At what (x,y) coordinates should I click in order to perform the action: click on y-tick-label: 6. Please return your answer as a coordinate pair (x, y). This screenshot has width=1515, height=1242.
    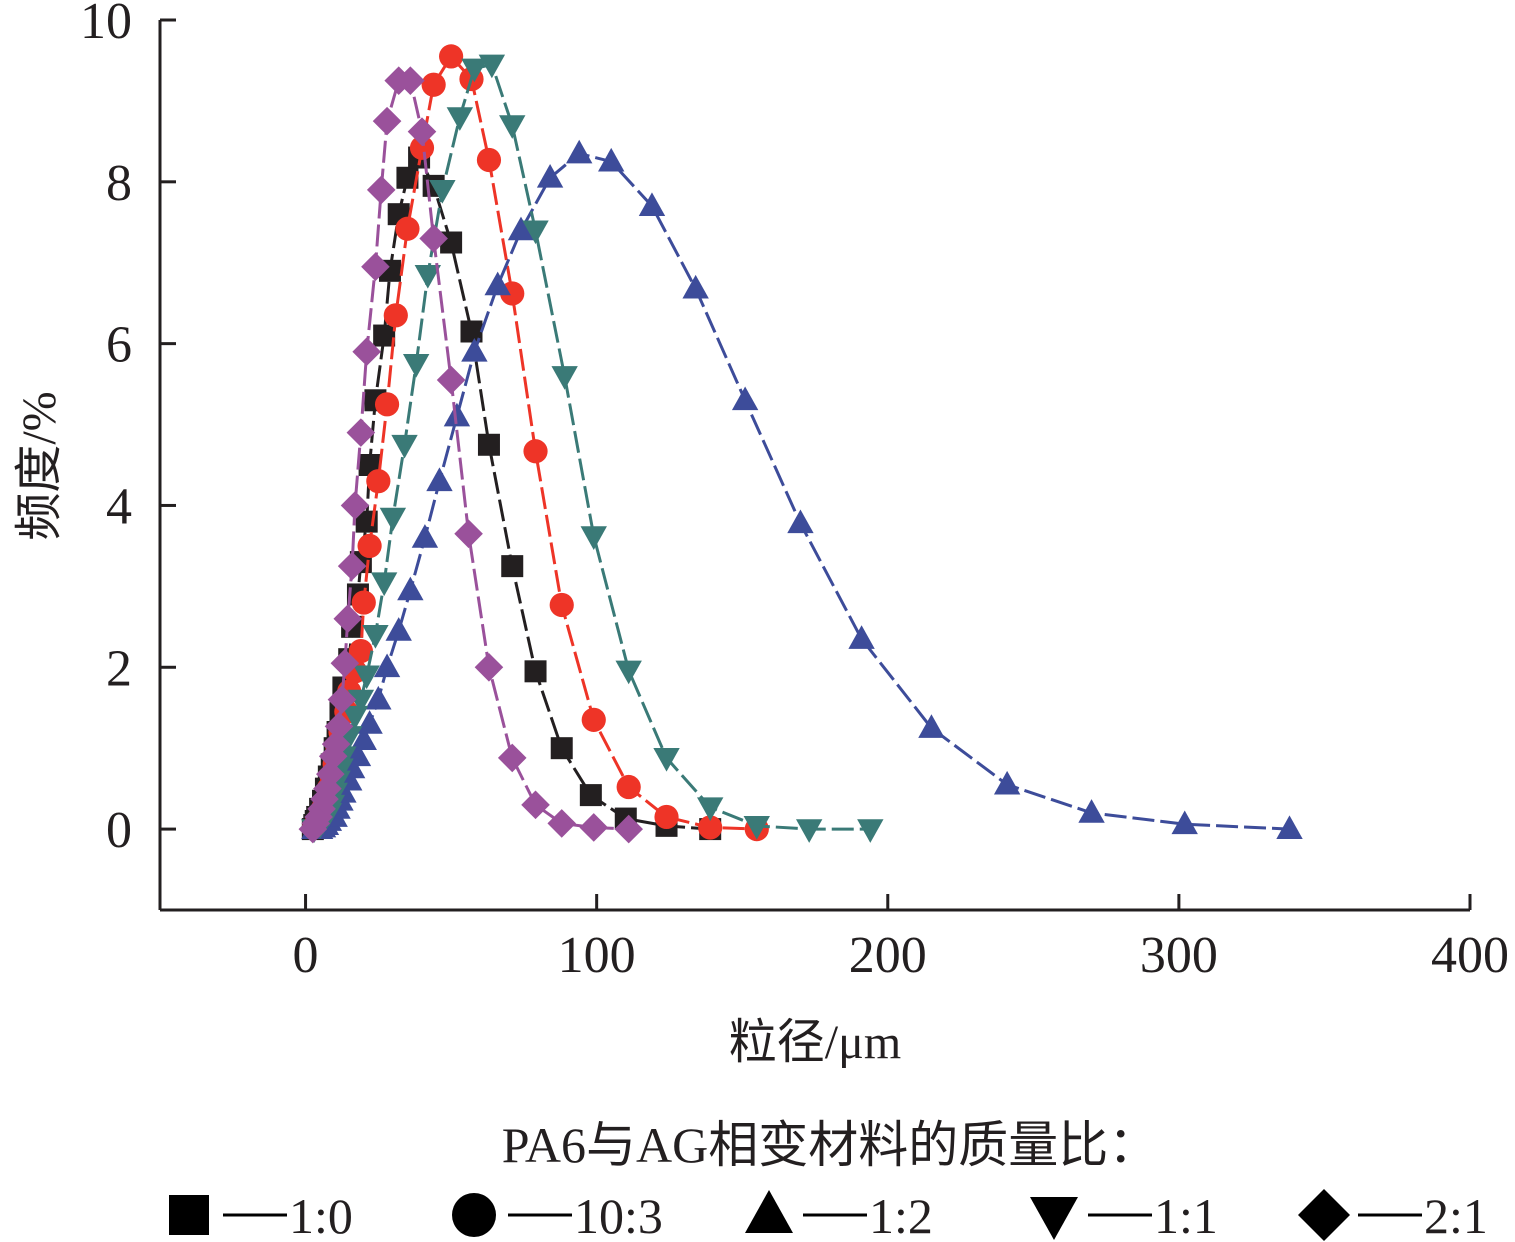
    Looking at the image, I should click on (119, 345).